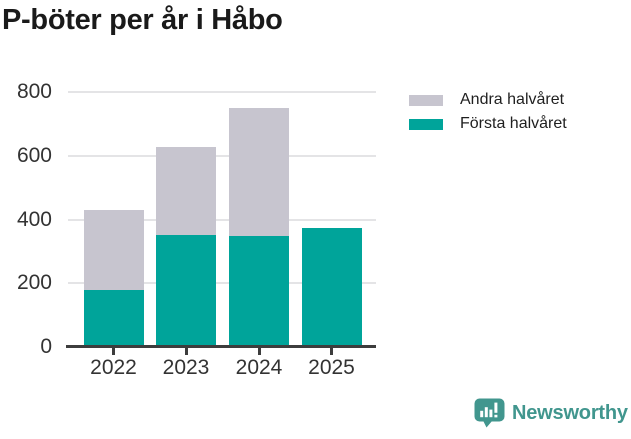 The image size is (631, 439). What do you see at coordinates (186, 351) in the screenshot?
I see `x-tick-2023` at bounding box center [186, 351].